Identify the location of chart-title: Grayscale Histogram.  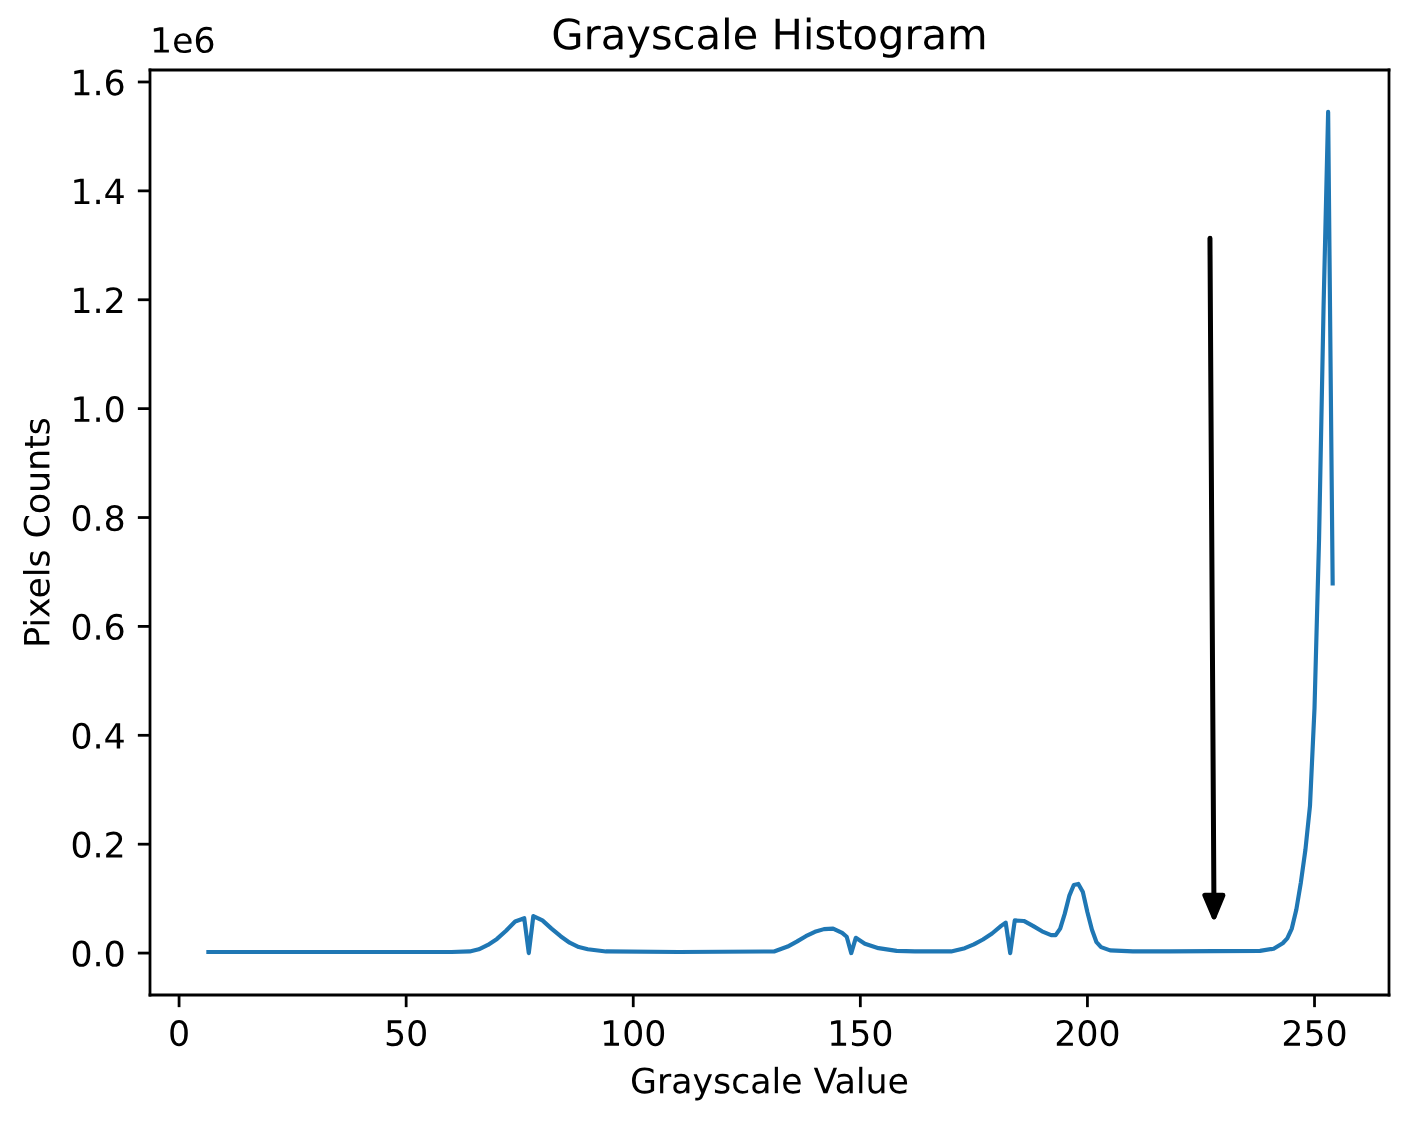
(769, 37).